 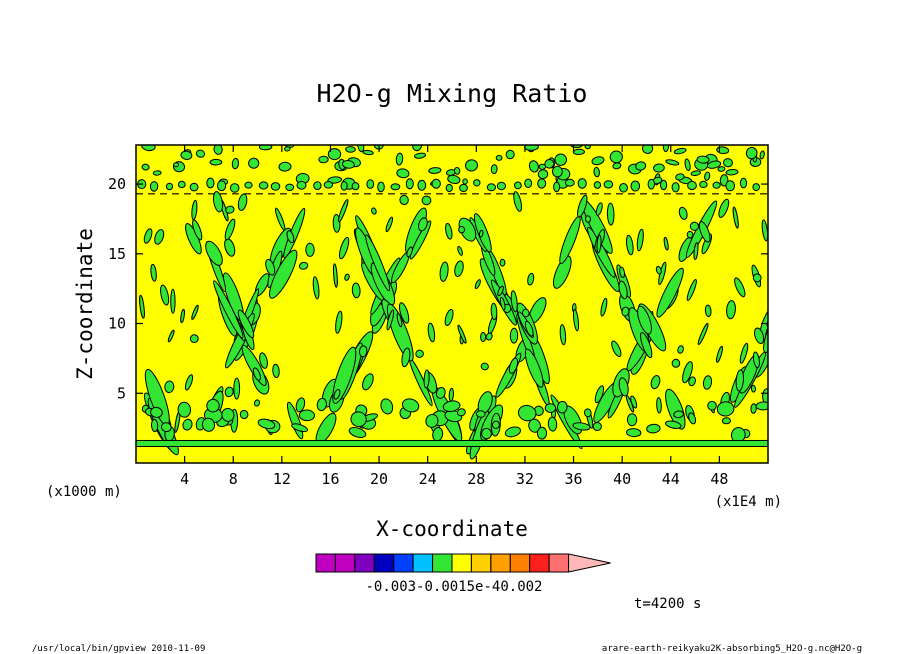 What do you see at coordinates (117, 254) in the screenshot?
I see `y-tick-label: 15` at bounding box center [117, 254].